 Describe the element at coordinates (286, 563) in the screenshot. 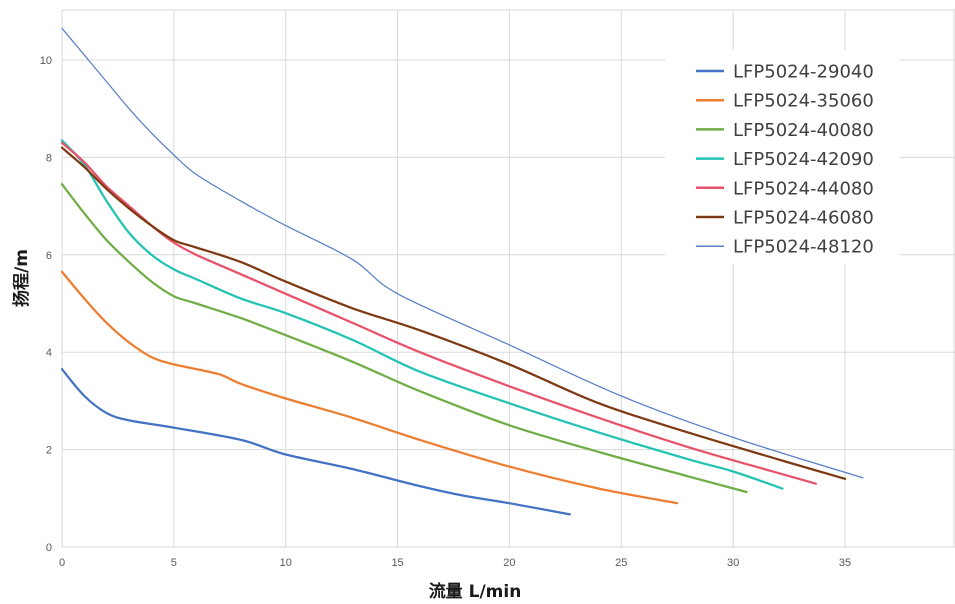

I see `x-tick-label: 10` at that location.